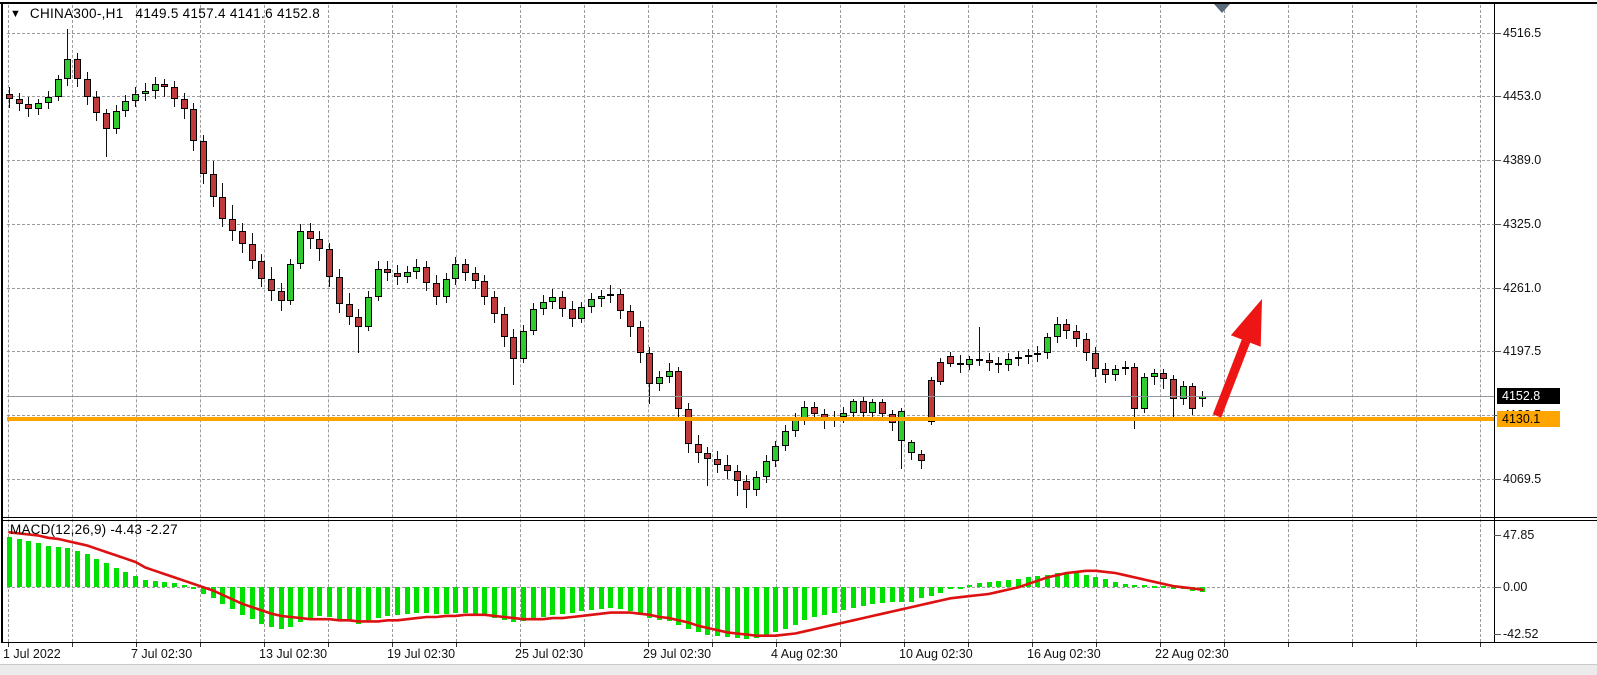 This screenshot has width=1597, height=675. Describe the element at coordinates (15, 13) in the screenshot. I see `symbol-dropdown-icon: ▼` at that location.